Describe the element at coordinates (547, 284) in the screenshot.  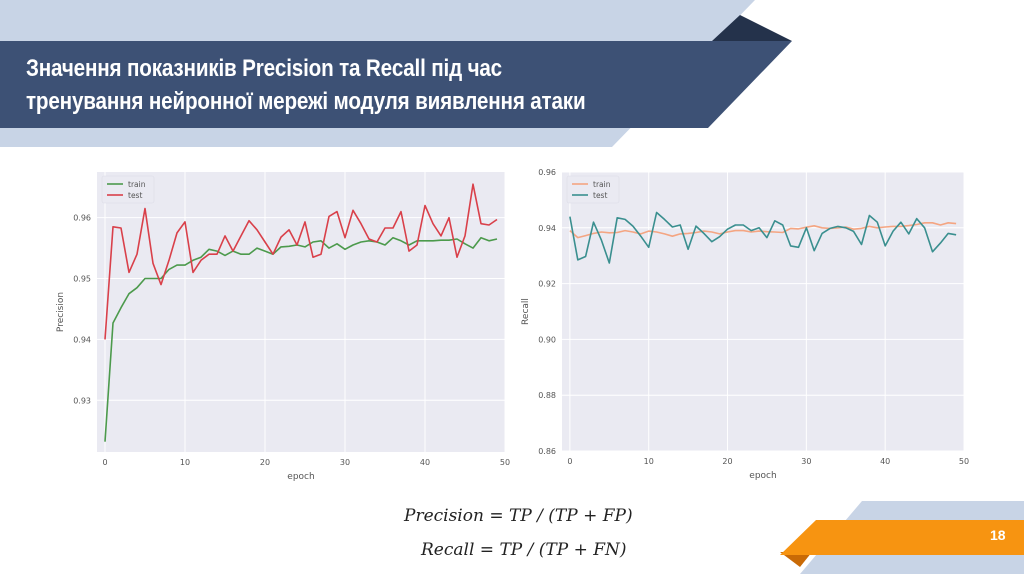
I see `y-tick-label: 0.92` at that location.